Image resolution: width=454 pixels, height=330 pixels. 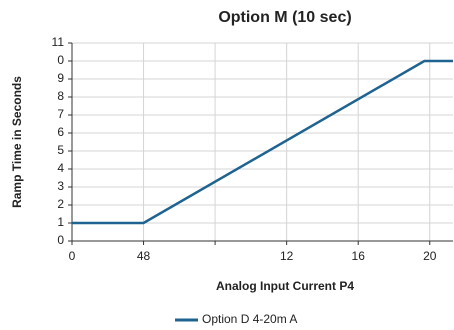 I want to click on x-axis-label: Analog Input Current P4, so click(x=285, y=286).